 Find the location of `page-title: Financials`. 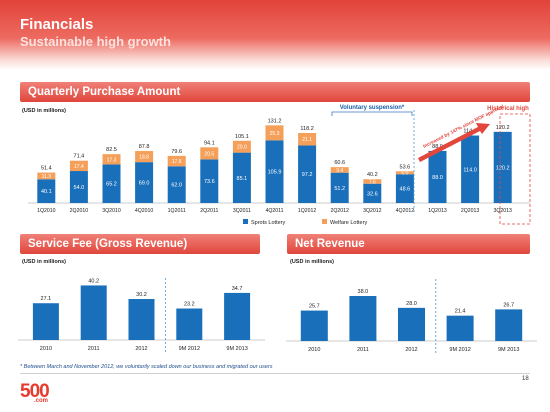

page-title: Financials is located at coordinates (57, 24).